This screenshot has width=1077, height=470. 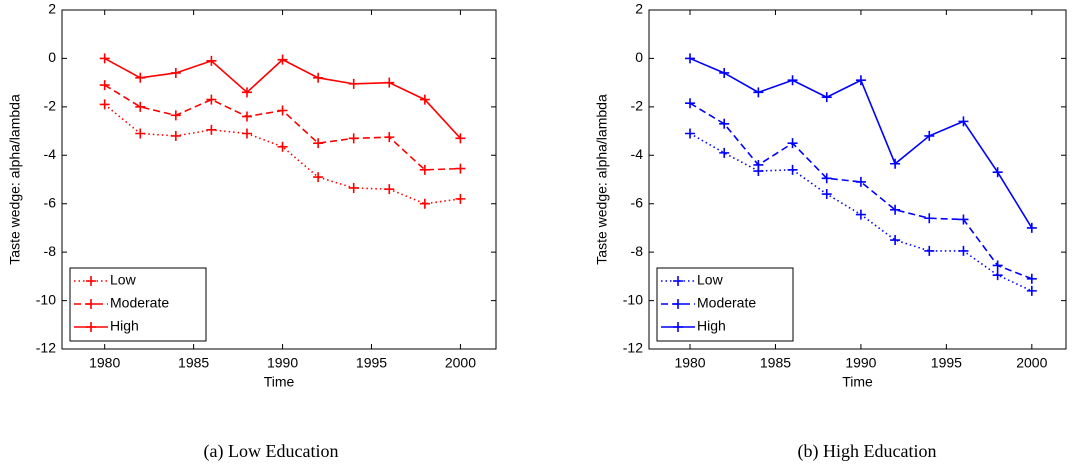 What do you see at coordinates (271, 451) in the screenshot?
I see `caption: (a) Low Education` at bounding box center [271, 451].